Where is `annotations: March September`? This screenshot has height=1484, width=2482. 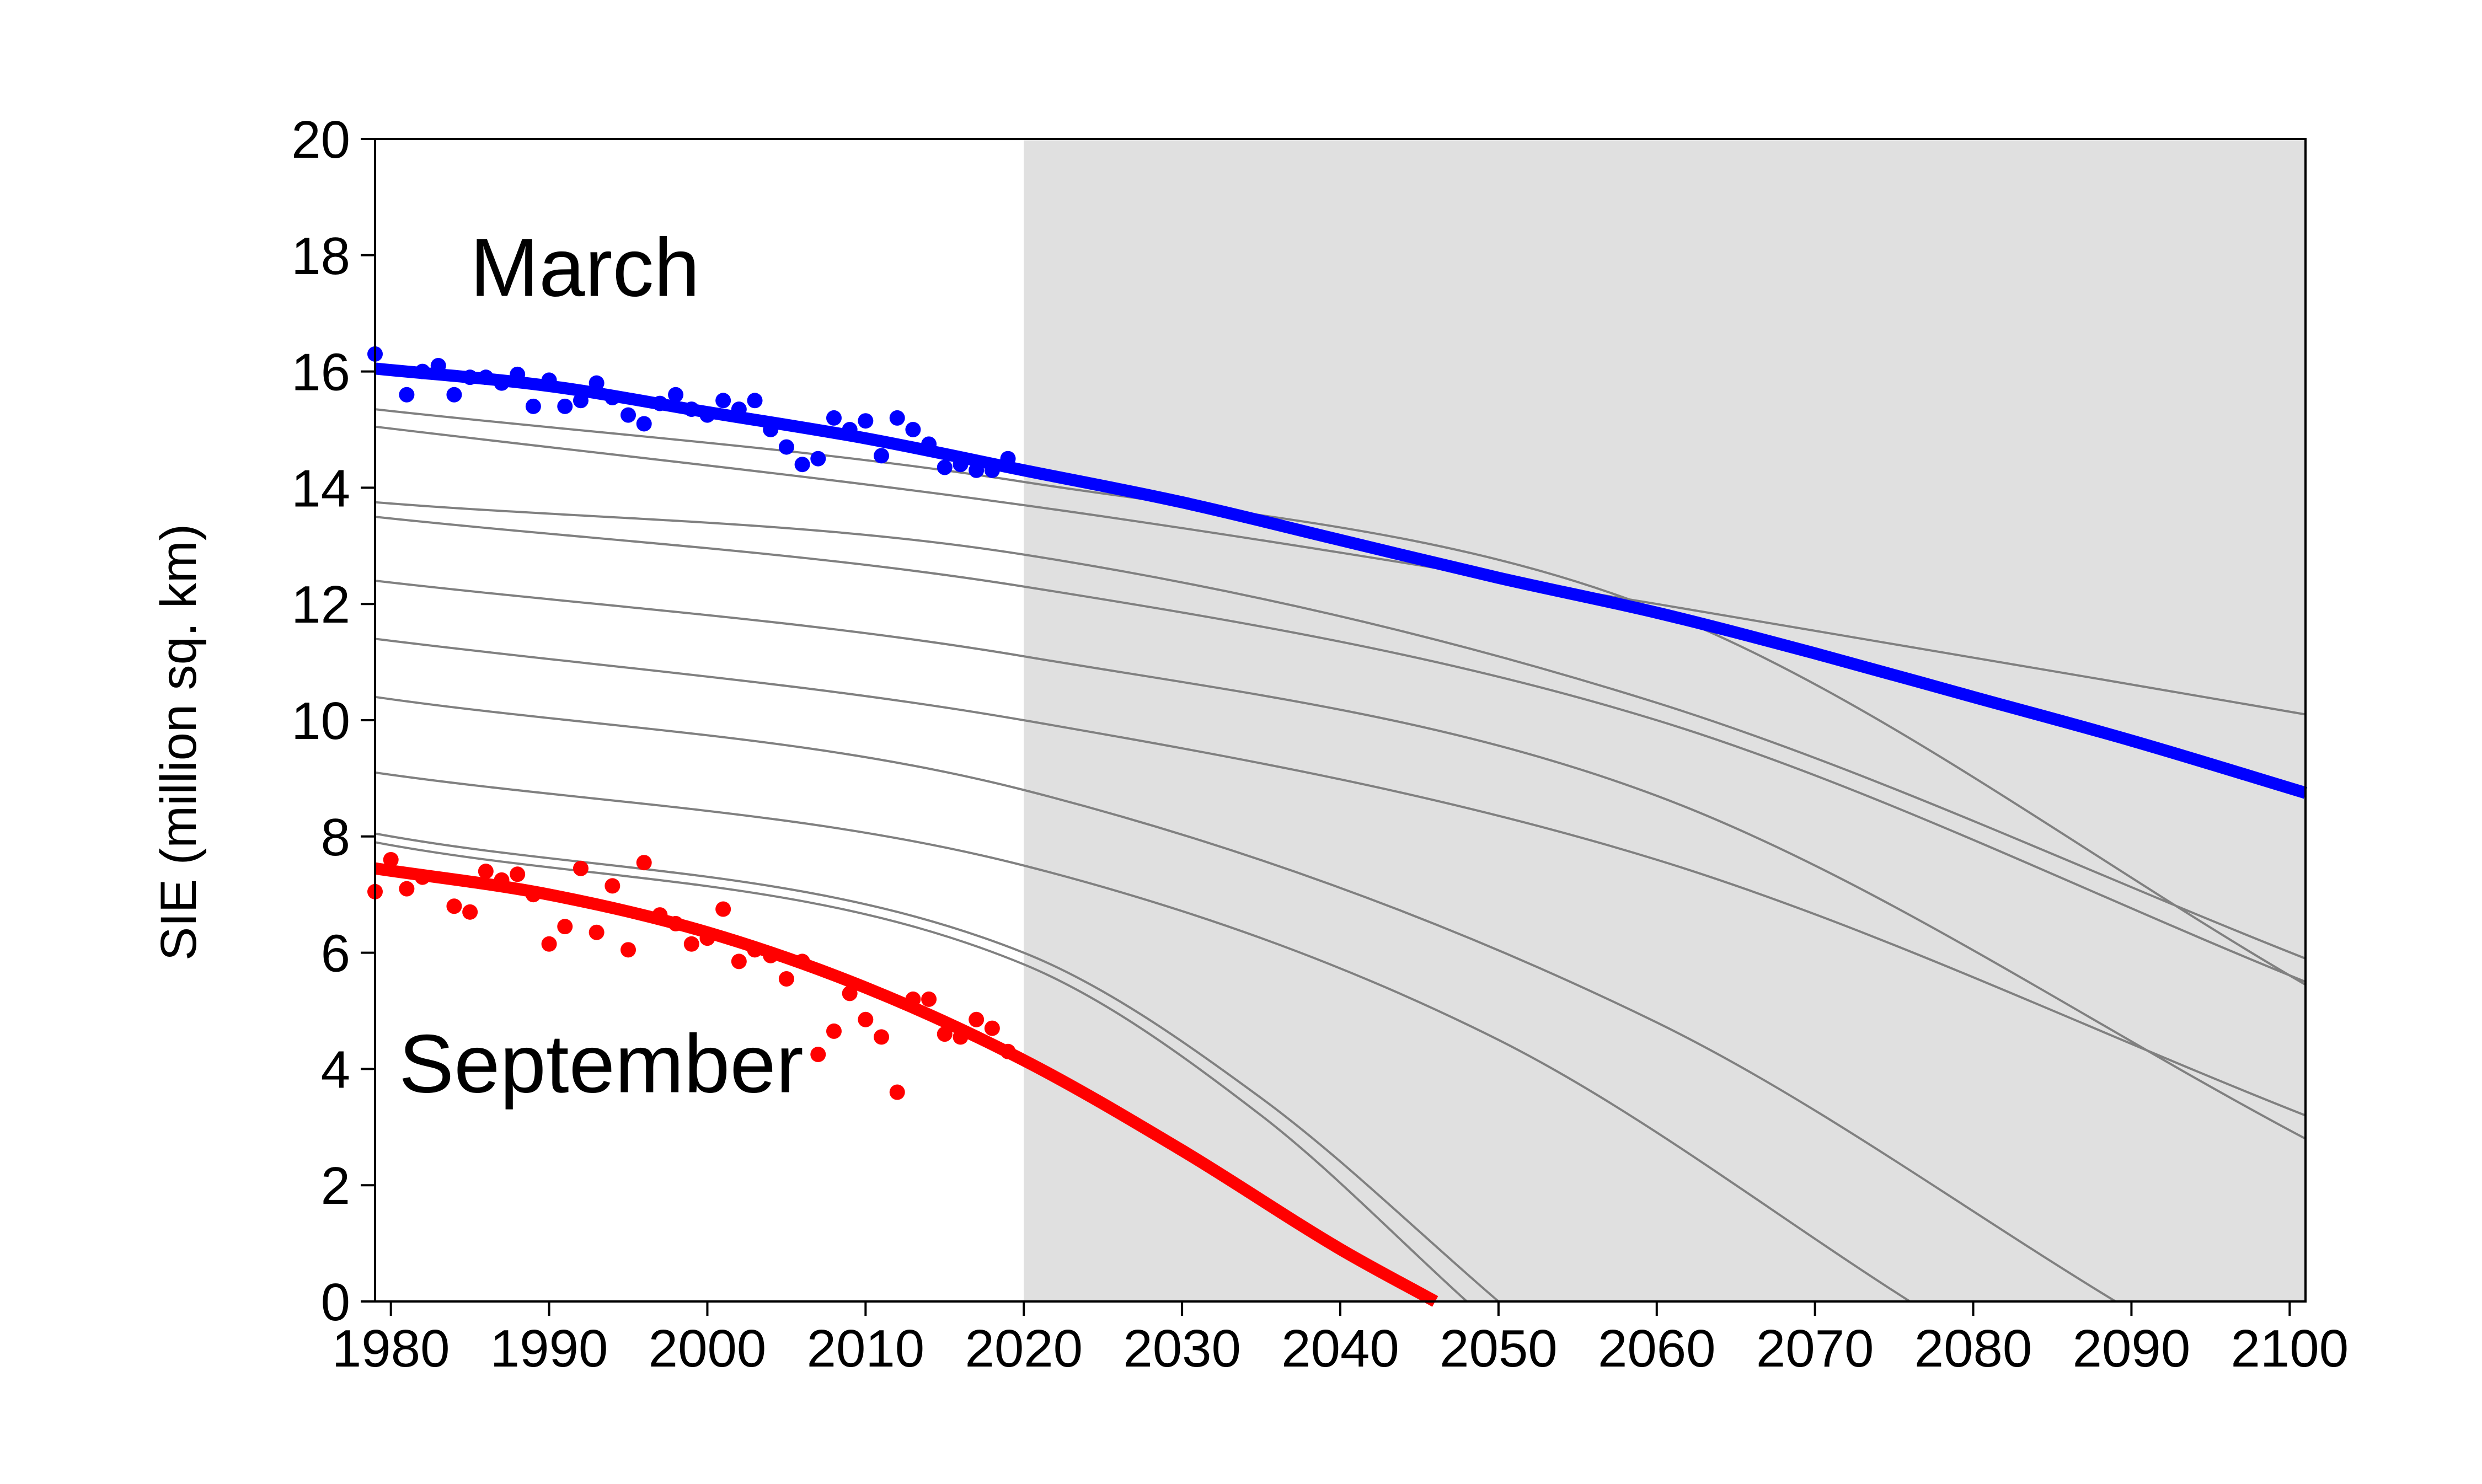 annotations: March September is located at coordinates (601, 665).